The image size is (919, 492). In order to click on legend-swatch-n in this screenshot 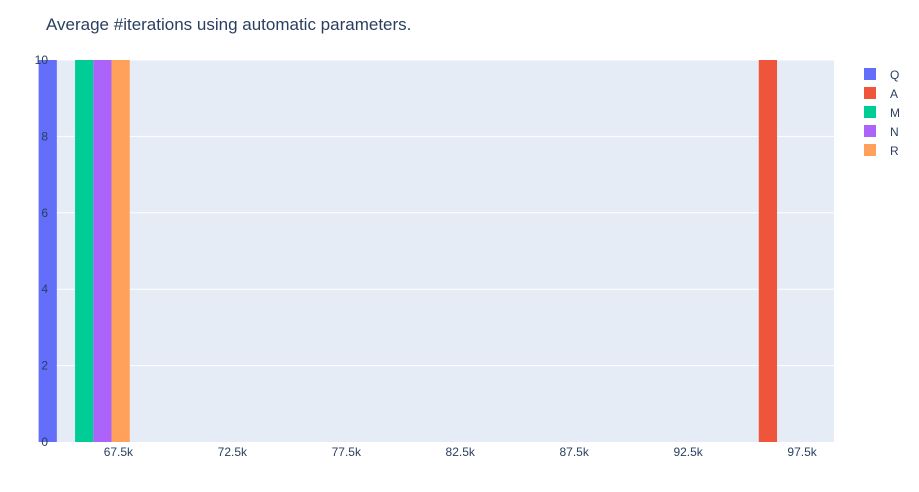, I will do `click(870, 131)`.